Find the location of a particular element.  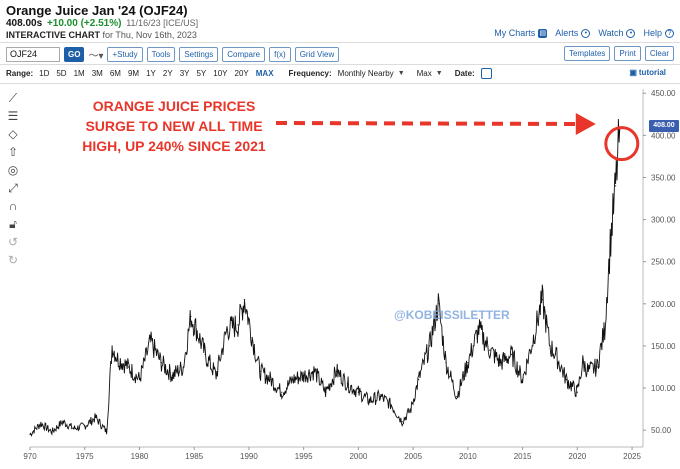

range-option: 5D is located at coordinates (61, 73).